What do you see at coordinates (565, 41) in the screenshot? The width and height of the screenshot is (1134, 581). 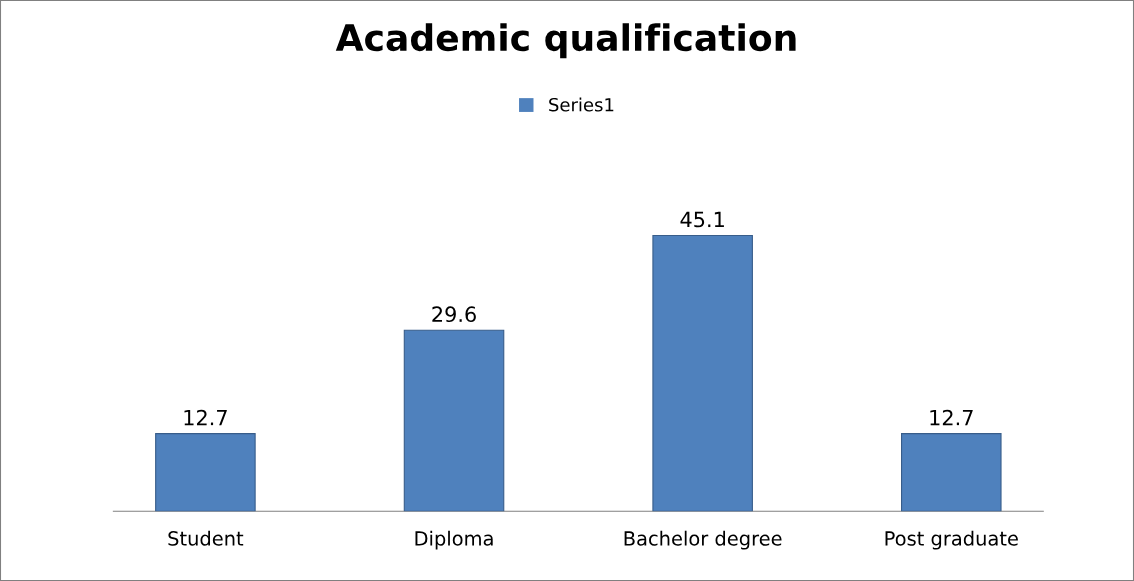 I see `chart-title: Academic qualification` at bounding box center [565, 41].